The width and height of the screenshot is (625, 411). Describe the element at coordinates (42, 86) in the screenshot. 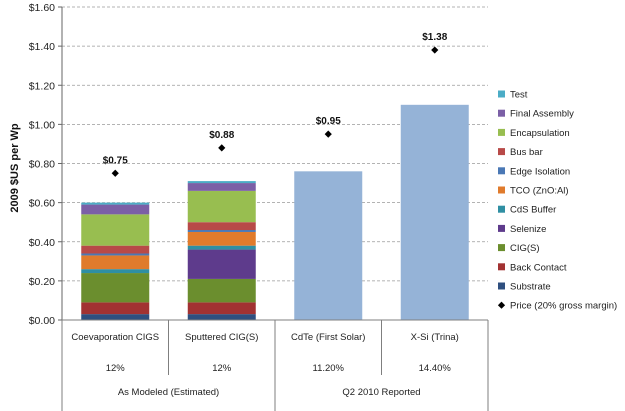

I see `y-tick-label: $1.20` at that location.